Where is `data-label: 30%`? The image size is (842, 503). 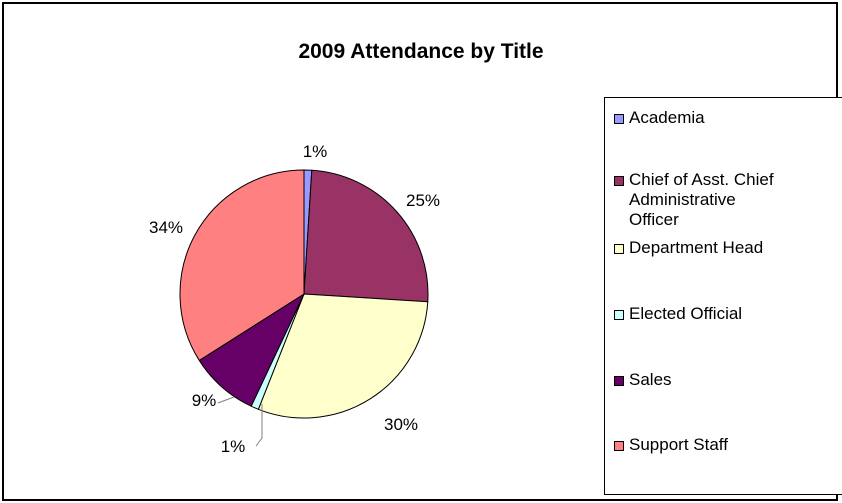 data-label: 30% is located at coordinates (401, 424).